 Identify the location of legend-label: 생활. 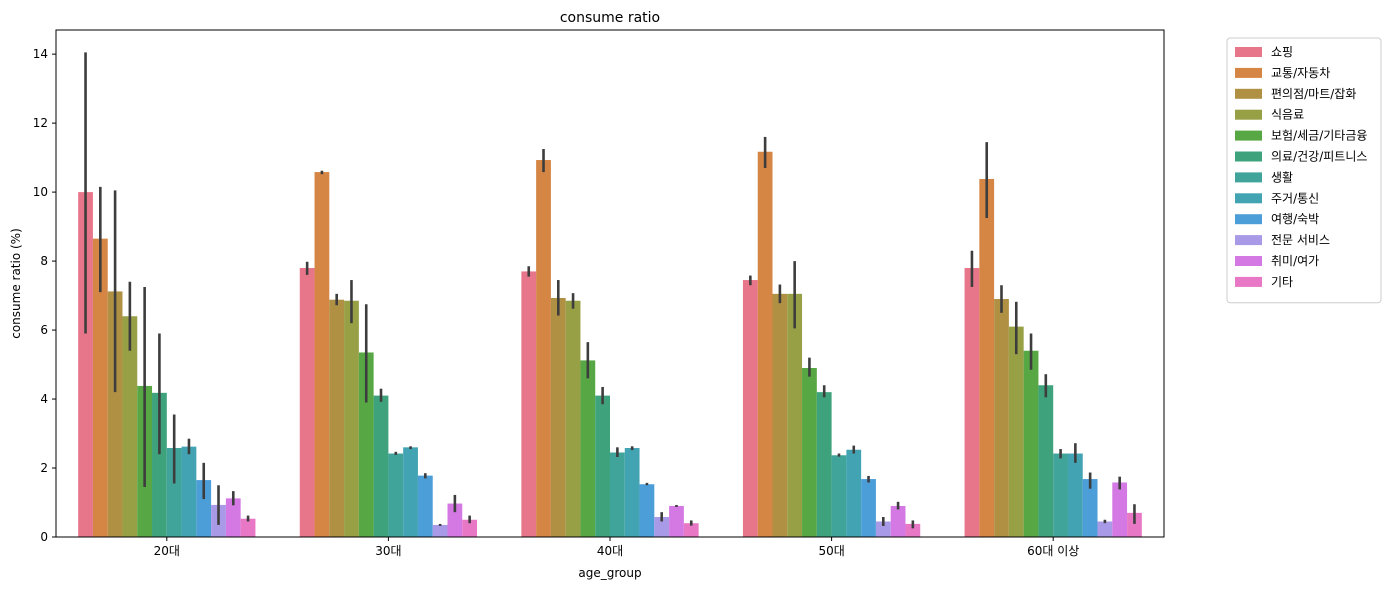
(1282, 177).